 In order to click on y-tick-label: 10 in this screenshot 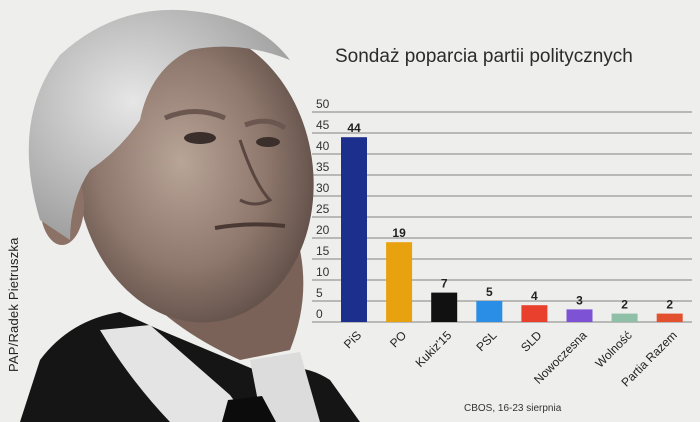, I will do `click(323, 272)`.